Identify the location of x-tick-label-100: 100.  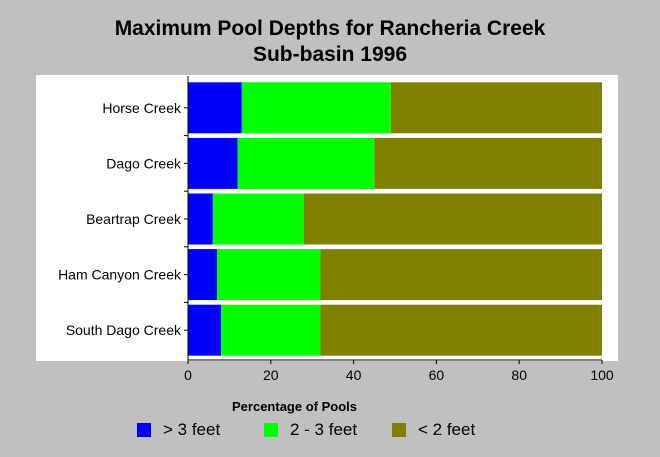
(602, 375).